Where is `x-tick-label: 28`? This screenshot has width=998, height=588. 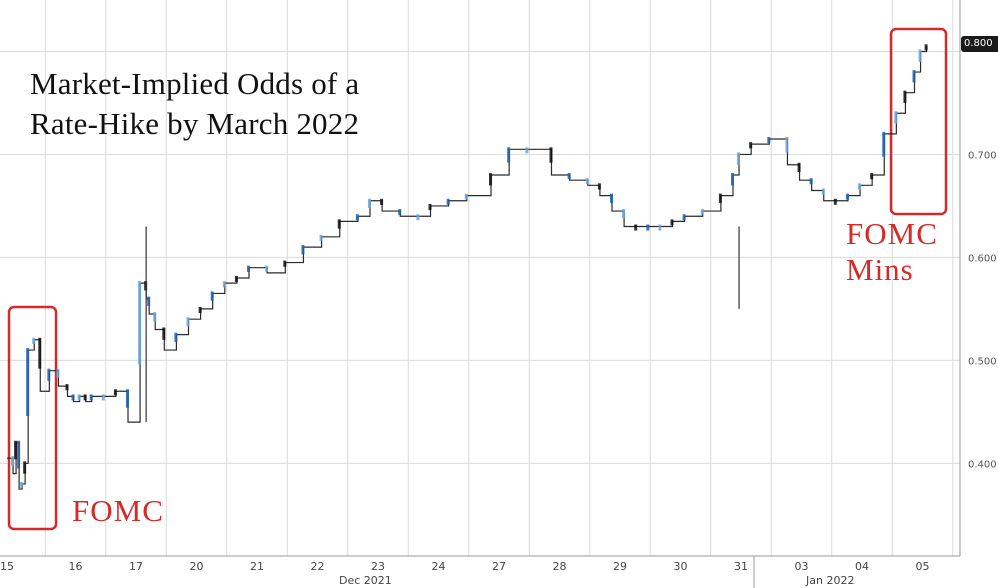
x-tick-label: 28 is located at coordinates (560, 566).